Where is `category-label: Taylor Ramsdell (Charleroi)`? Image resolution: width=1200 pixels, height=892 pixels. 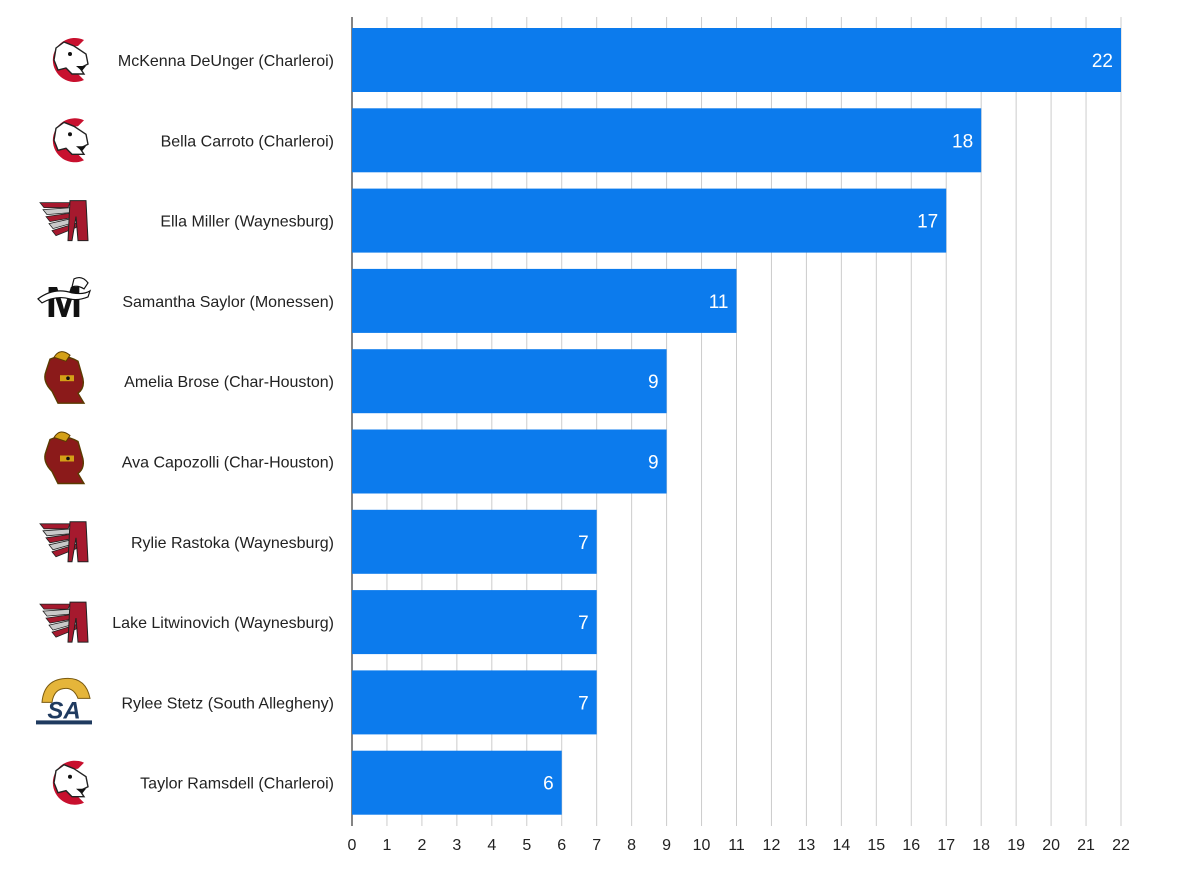
category-label: Taylor Ramsdell (Charleroi) is located at coordinates (237, 784).